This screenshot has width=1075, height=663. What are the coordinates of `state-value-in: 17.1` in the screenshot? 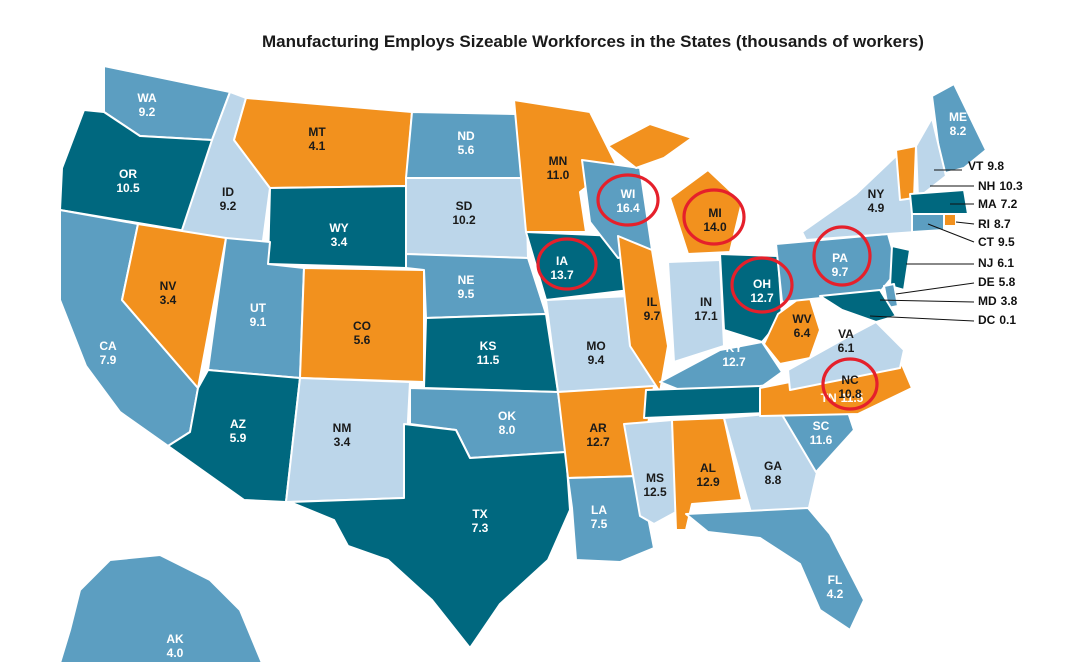 It's located at (706, 316).